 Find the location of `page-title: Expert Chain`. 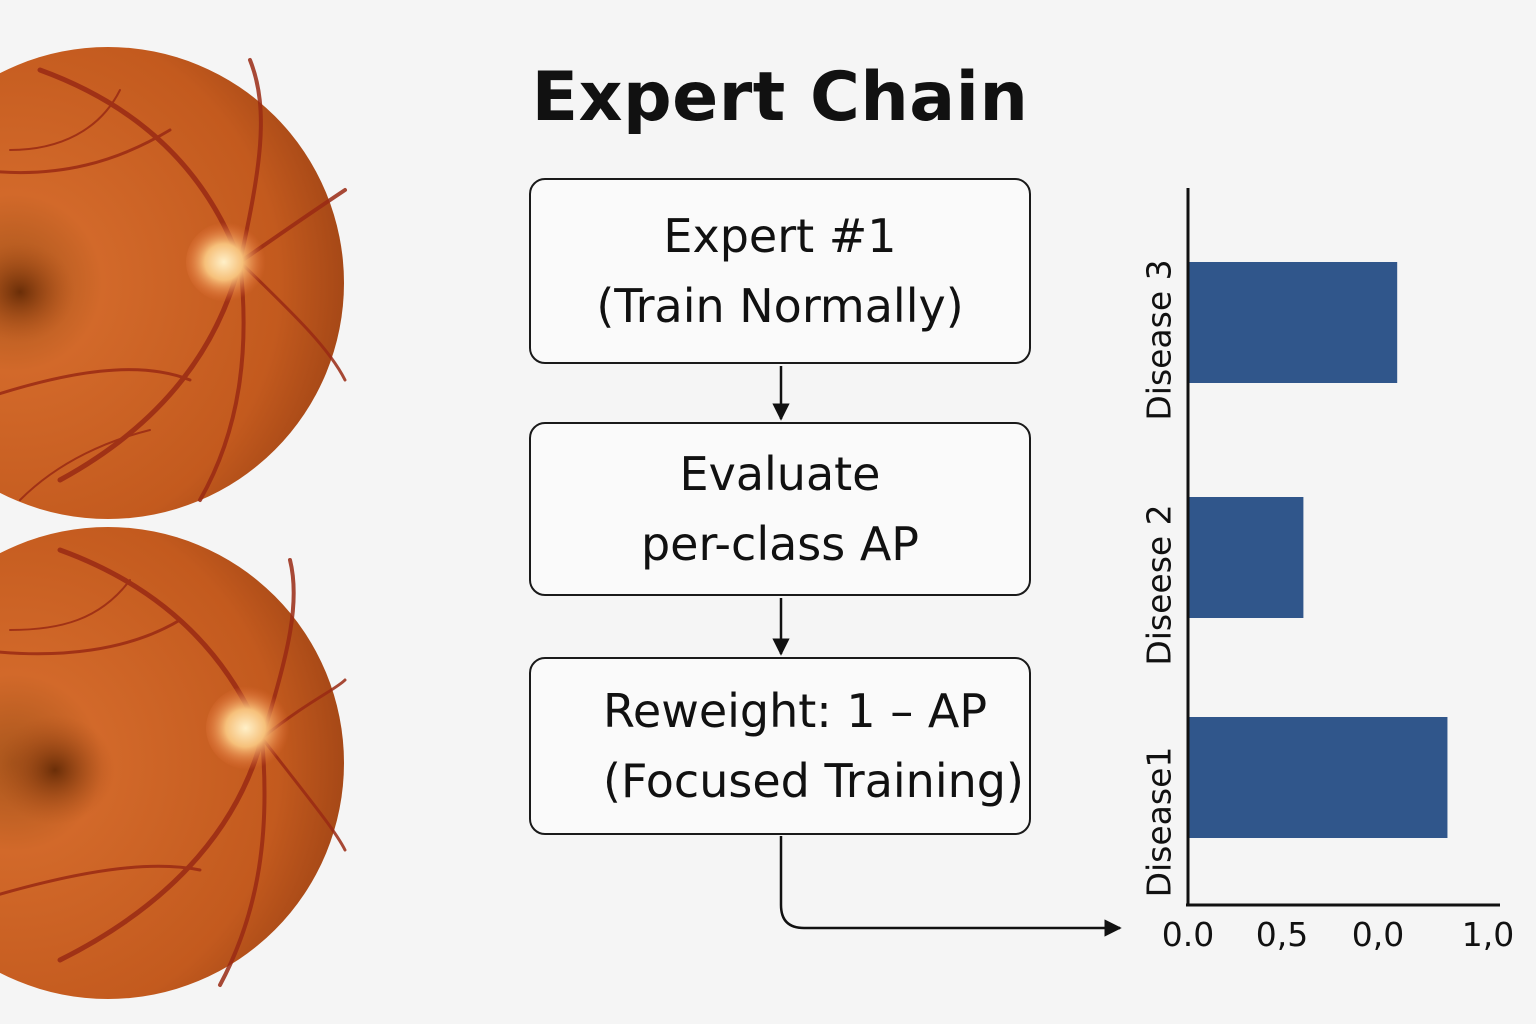

page-title: Expert Chain is located at coordinates (780, 97).